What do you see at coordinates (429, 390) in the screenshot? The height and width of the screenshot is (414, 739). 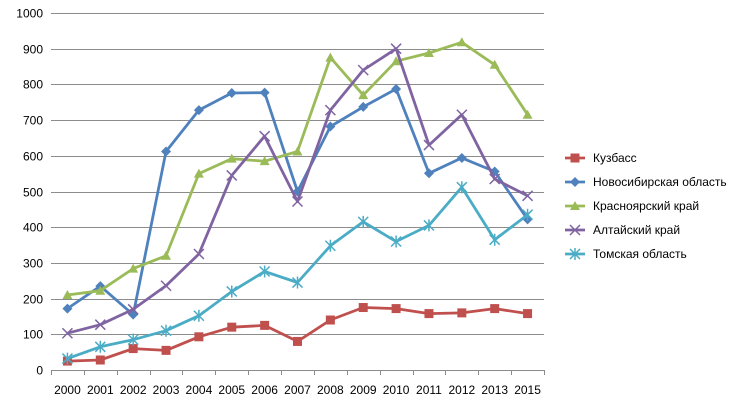 I see `x-tick-label: 2011` at bounding box center [429, 390].